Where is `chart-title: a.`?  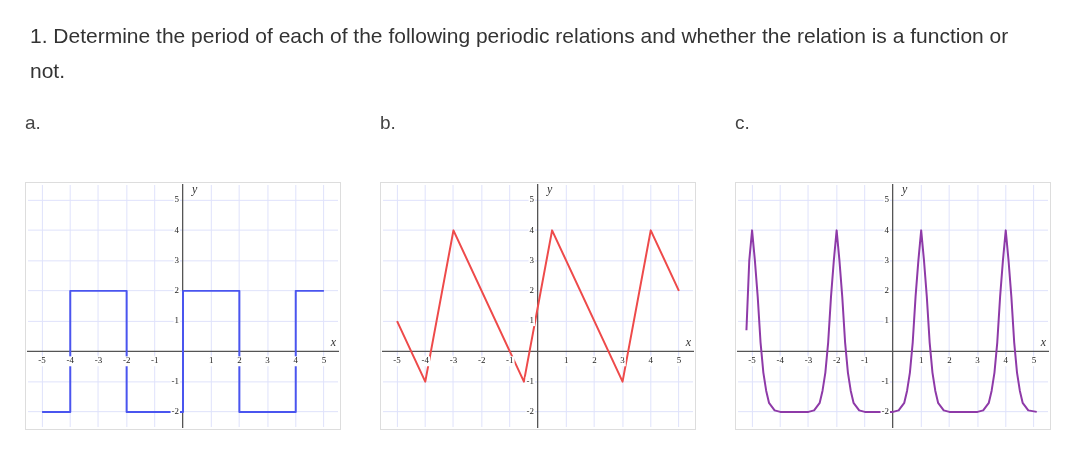
chart-title: a. is located at coordinates (33, 123).